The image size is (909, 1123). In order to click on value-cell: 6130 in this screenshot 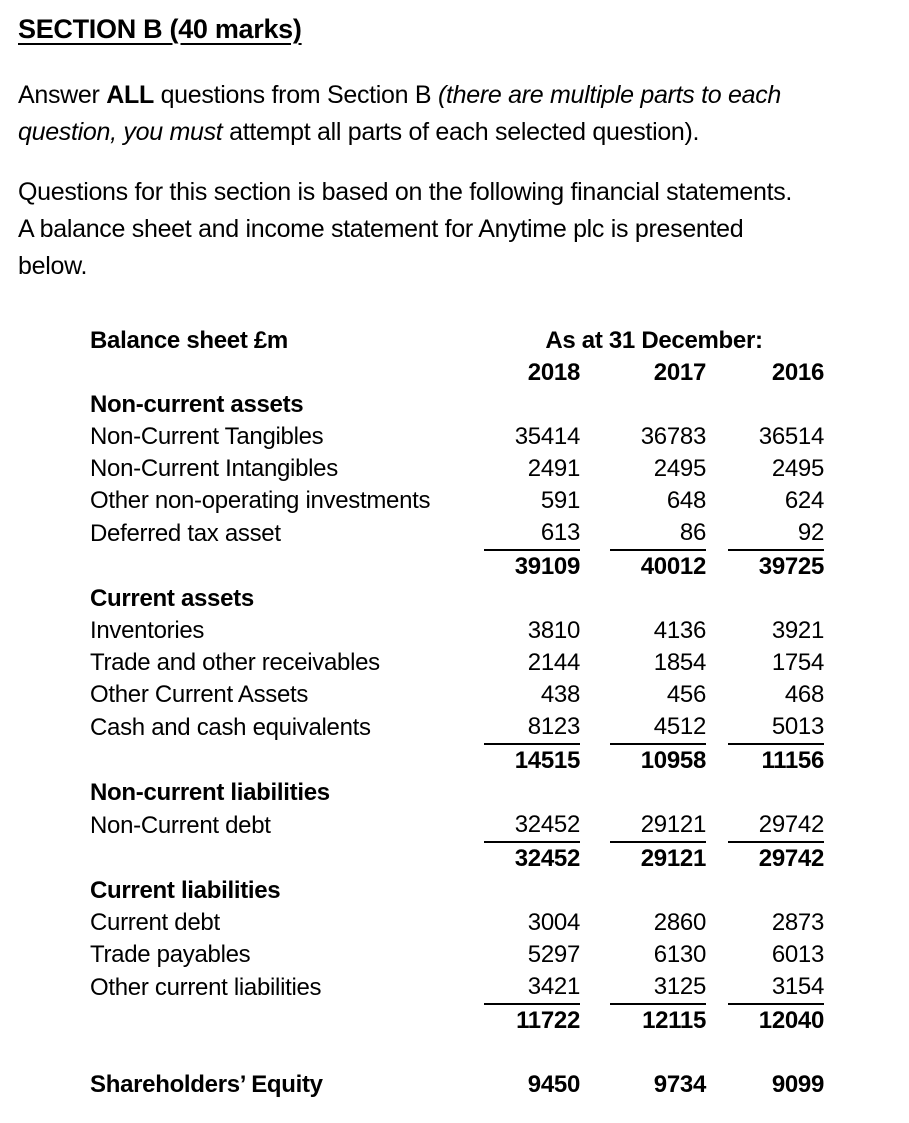, I will do `click(680, 954)`.